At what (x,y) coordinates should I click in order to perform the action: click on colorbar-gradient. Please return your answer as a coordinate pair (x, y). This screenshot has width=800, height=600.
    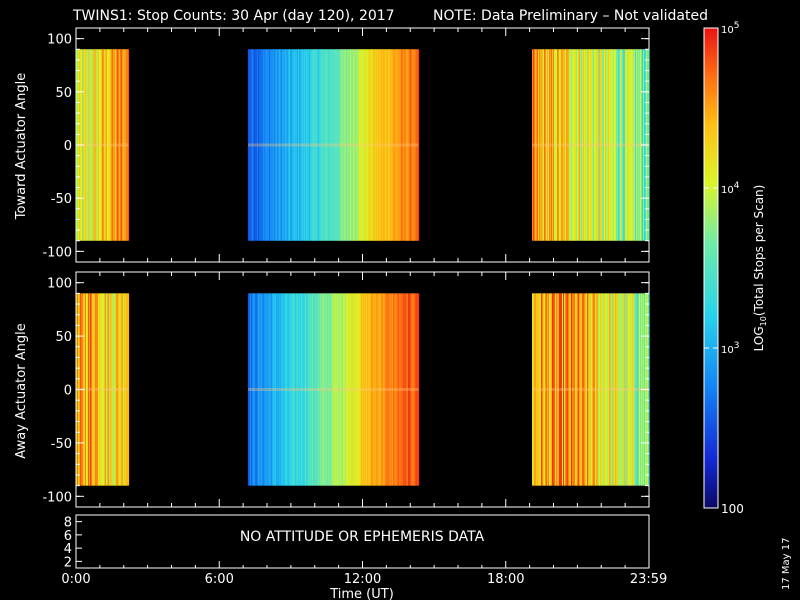
    Looking at the image, I should click on (711, 268).